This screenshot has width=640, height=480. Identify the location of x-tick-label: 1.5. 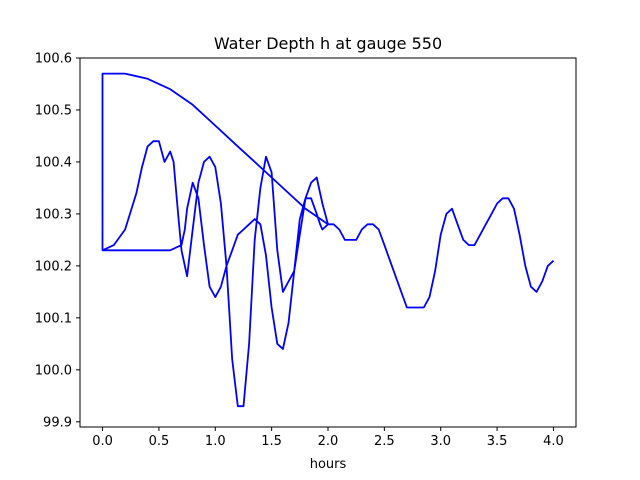
(271, 441).